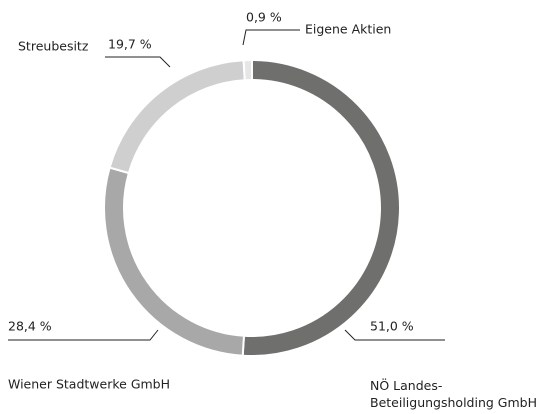 The height and width of the screenshot is (414, 559). What do you see at coordinates (130, 44) in the screenshot?
I see `value-label: 19,7 %` at bounding box center [130, 44].